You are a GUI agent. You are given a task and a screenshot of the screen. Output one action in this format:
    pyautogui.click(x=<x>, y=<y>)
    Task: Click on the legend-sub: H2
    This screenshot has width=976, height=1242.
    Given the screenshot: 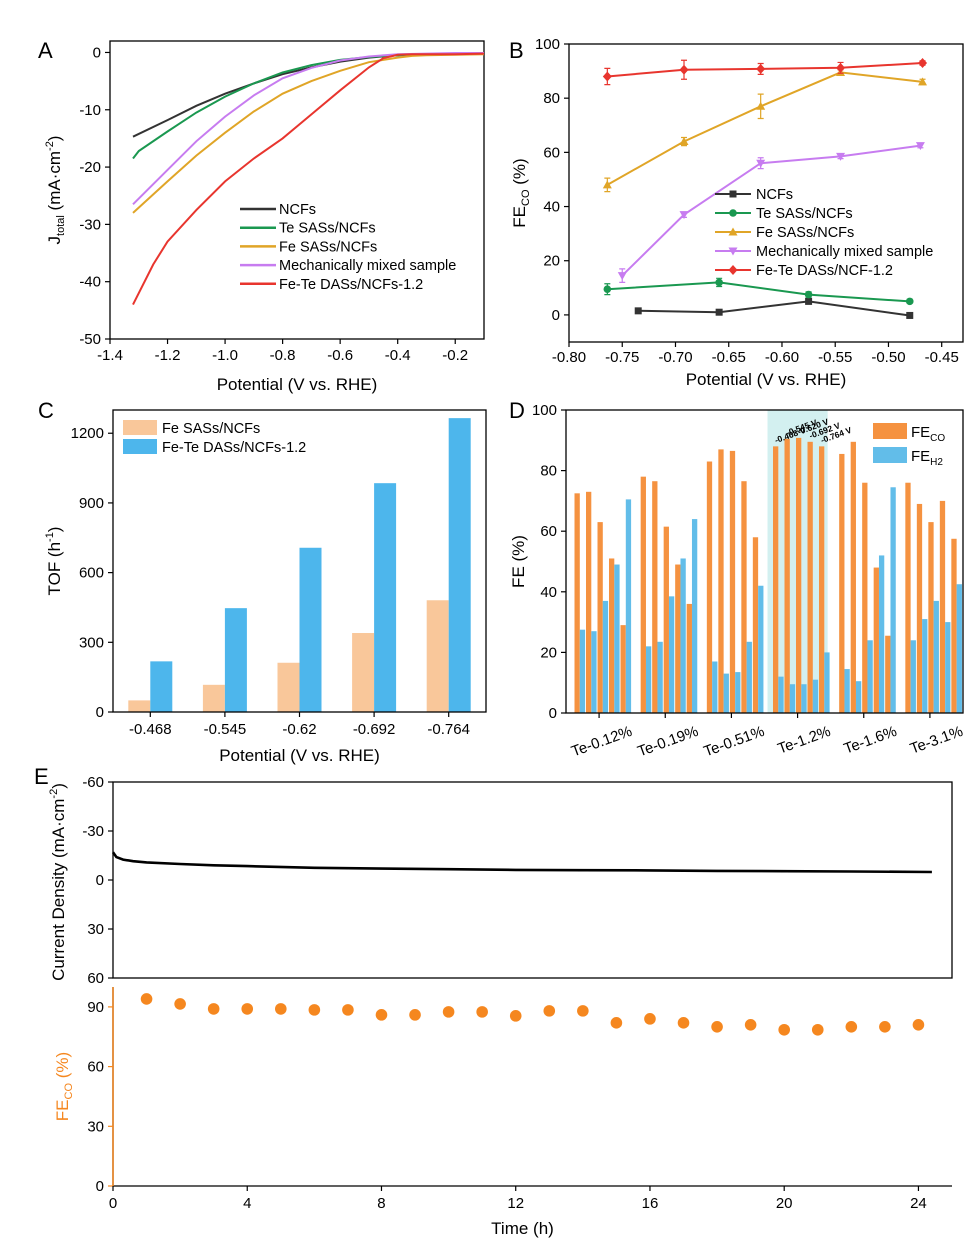 What is the action you would take?
    pyautogui.click(x=936, y=462)
    